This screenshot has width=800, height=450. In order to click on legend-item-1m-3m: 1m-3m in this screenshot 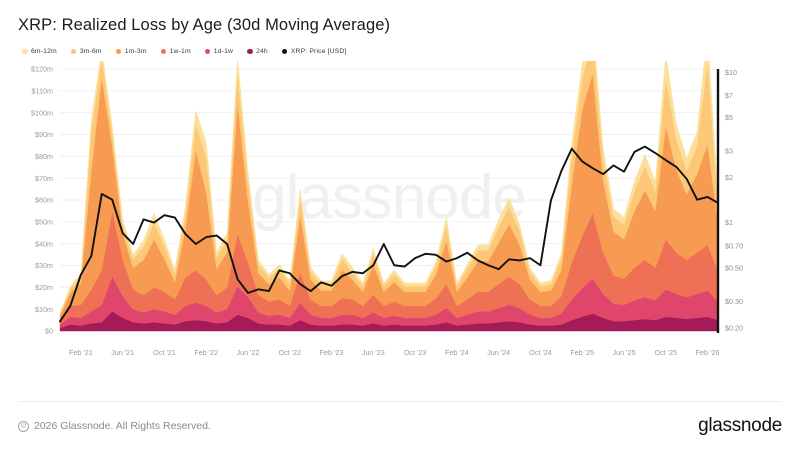, I will do `click(131, 51)`.